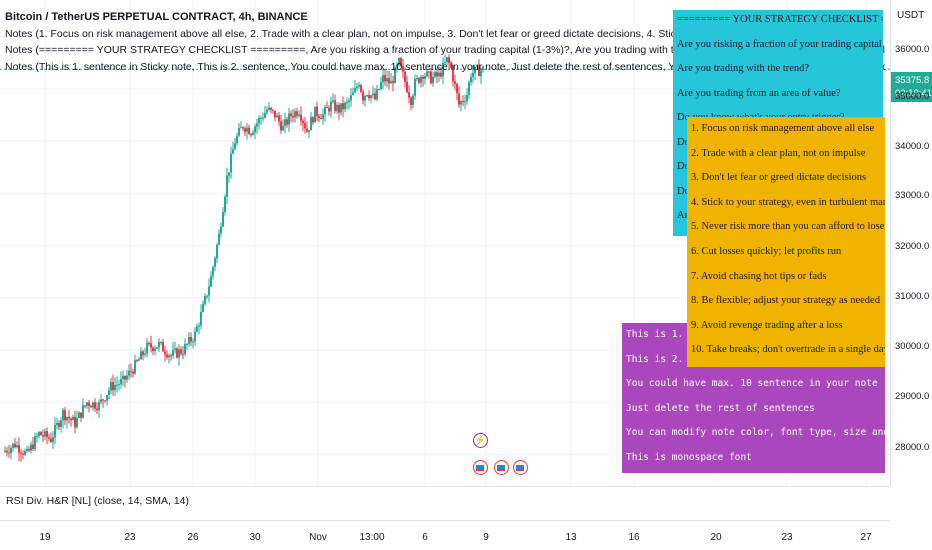 This screenshot has height=550, width=932. Describe the element at coordinates (445, 535) in the screenshot. I see `time-axis: 19 23 26 30 Nov 13:00 6 9 13 16 20 23 27` at that location.